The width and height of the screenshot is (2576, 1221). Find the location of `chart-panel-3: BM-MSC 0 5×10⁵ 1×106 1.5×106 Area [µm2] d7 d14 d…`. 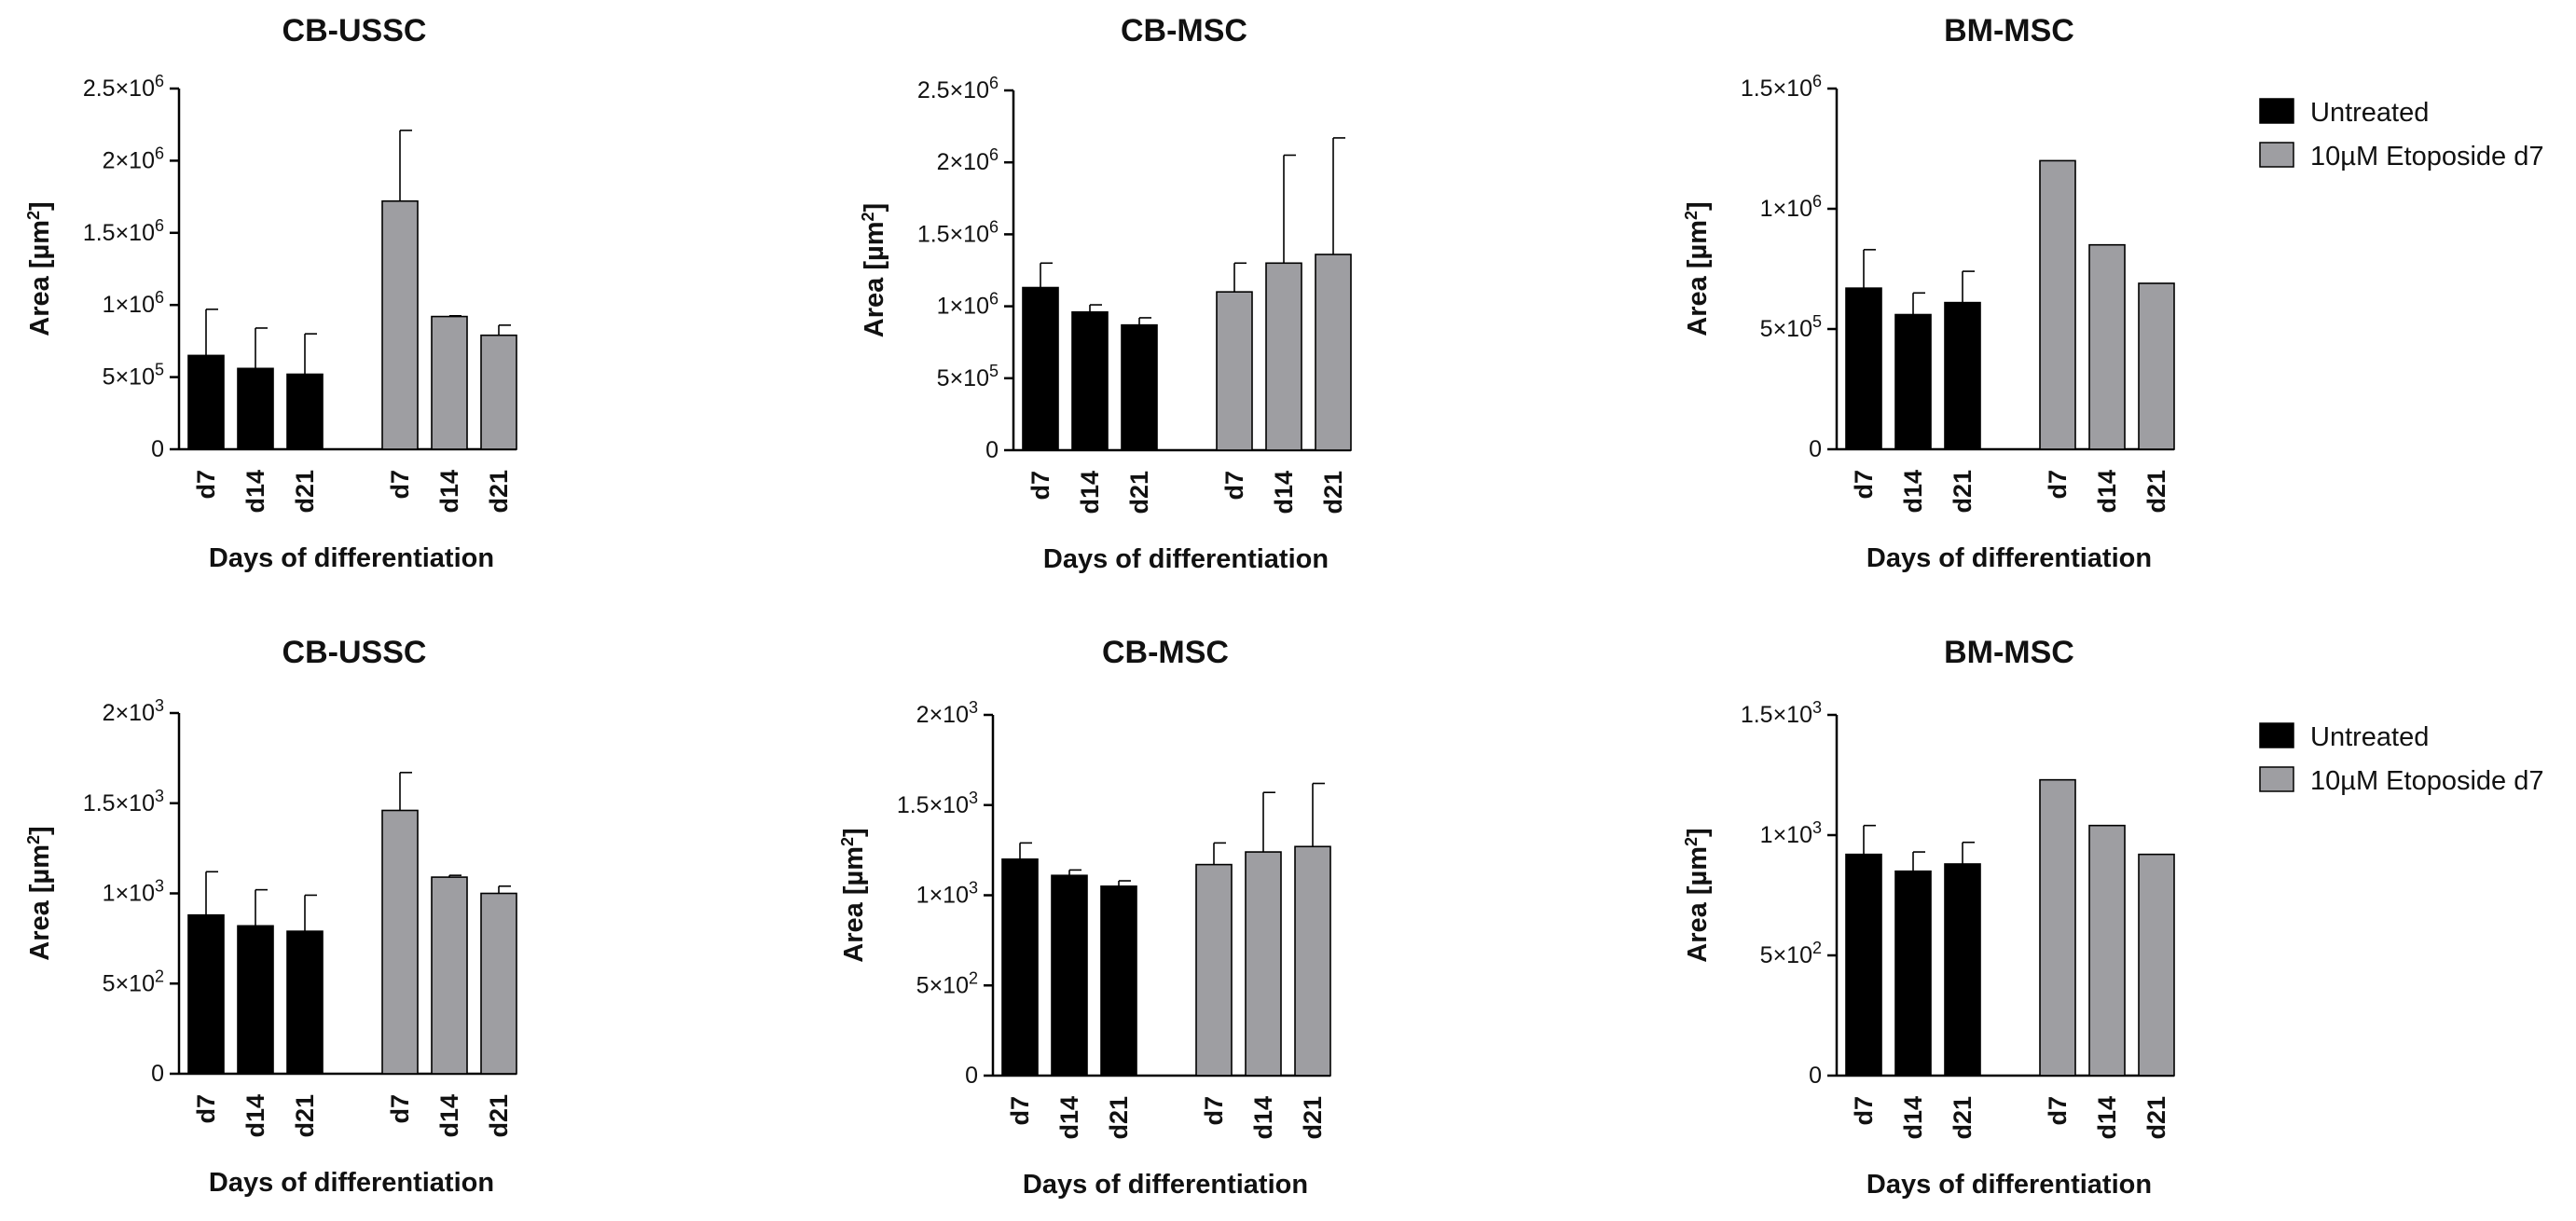

chart-panel-3: BM-MSC 0 5×10⁵ 1×106 1.5×106 Area [µm2] d7 d14 d… is located at coordinates (1928, 293).